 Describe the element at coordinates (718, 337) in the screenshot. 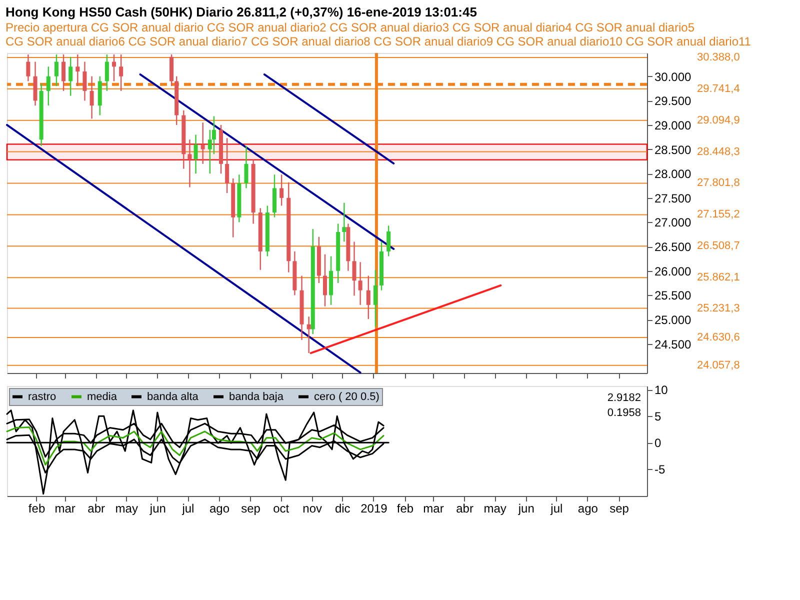

I see `ref-line-label: 24.630,6` at that location.